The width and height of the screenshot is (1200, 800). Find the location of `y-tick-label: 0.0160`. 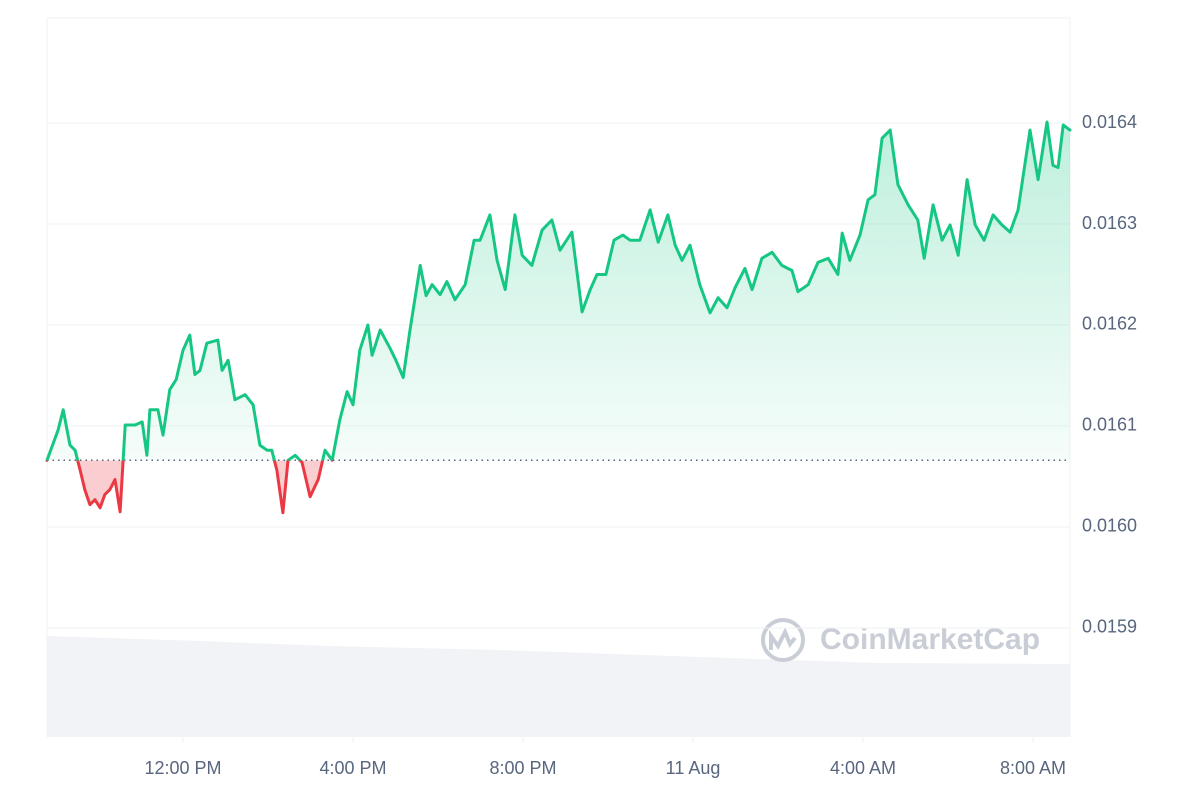

y-tick-label: 0.0160 is located at coordinates (1109, 526).